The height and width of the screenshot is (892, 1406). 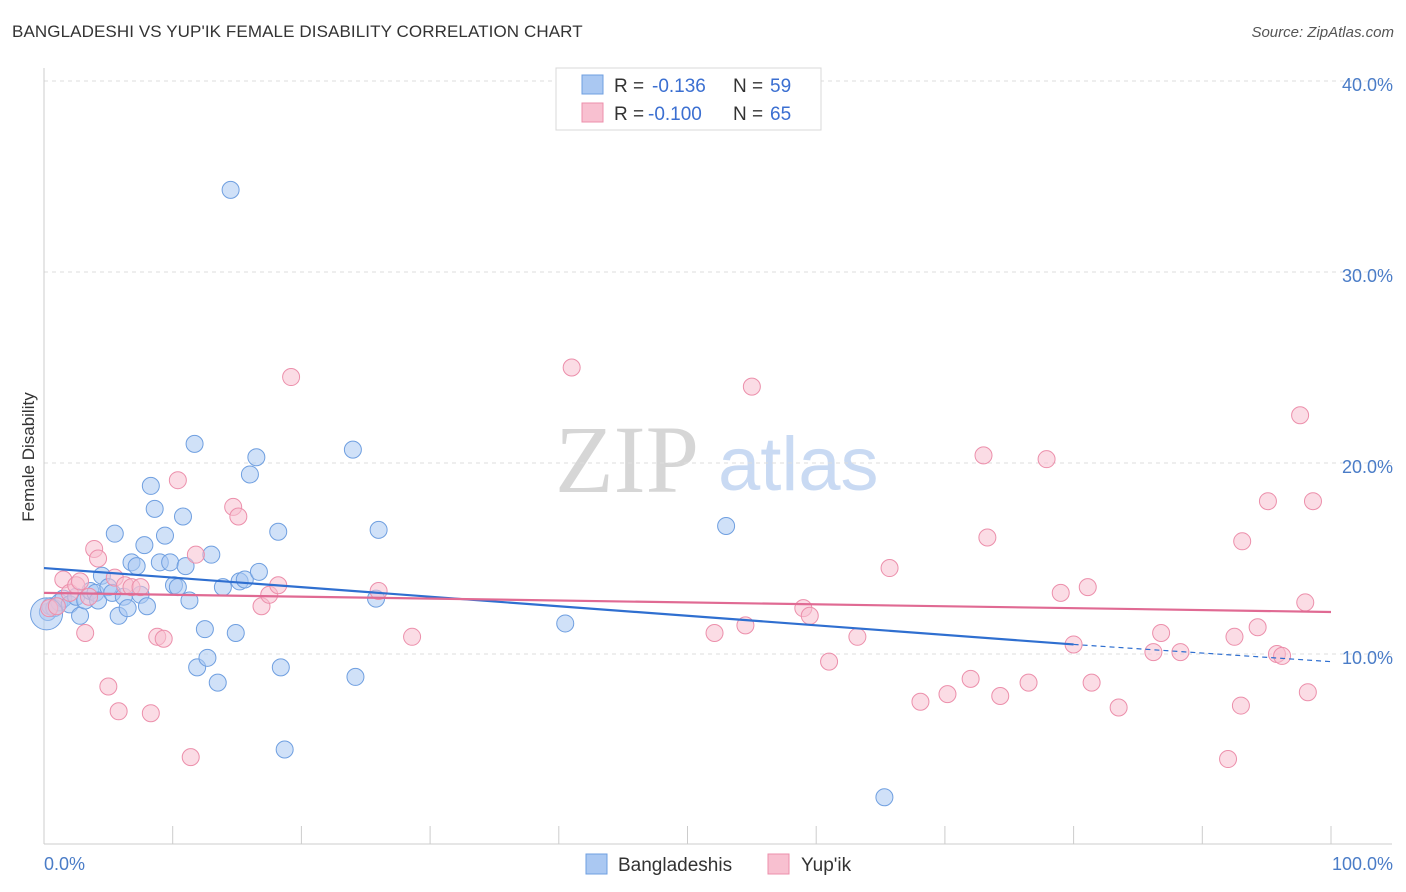 I want to click on watermark: ZIP atlas, so click(x=717, y=459).